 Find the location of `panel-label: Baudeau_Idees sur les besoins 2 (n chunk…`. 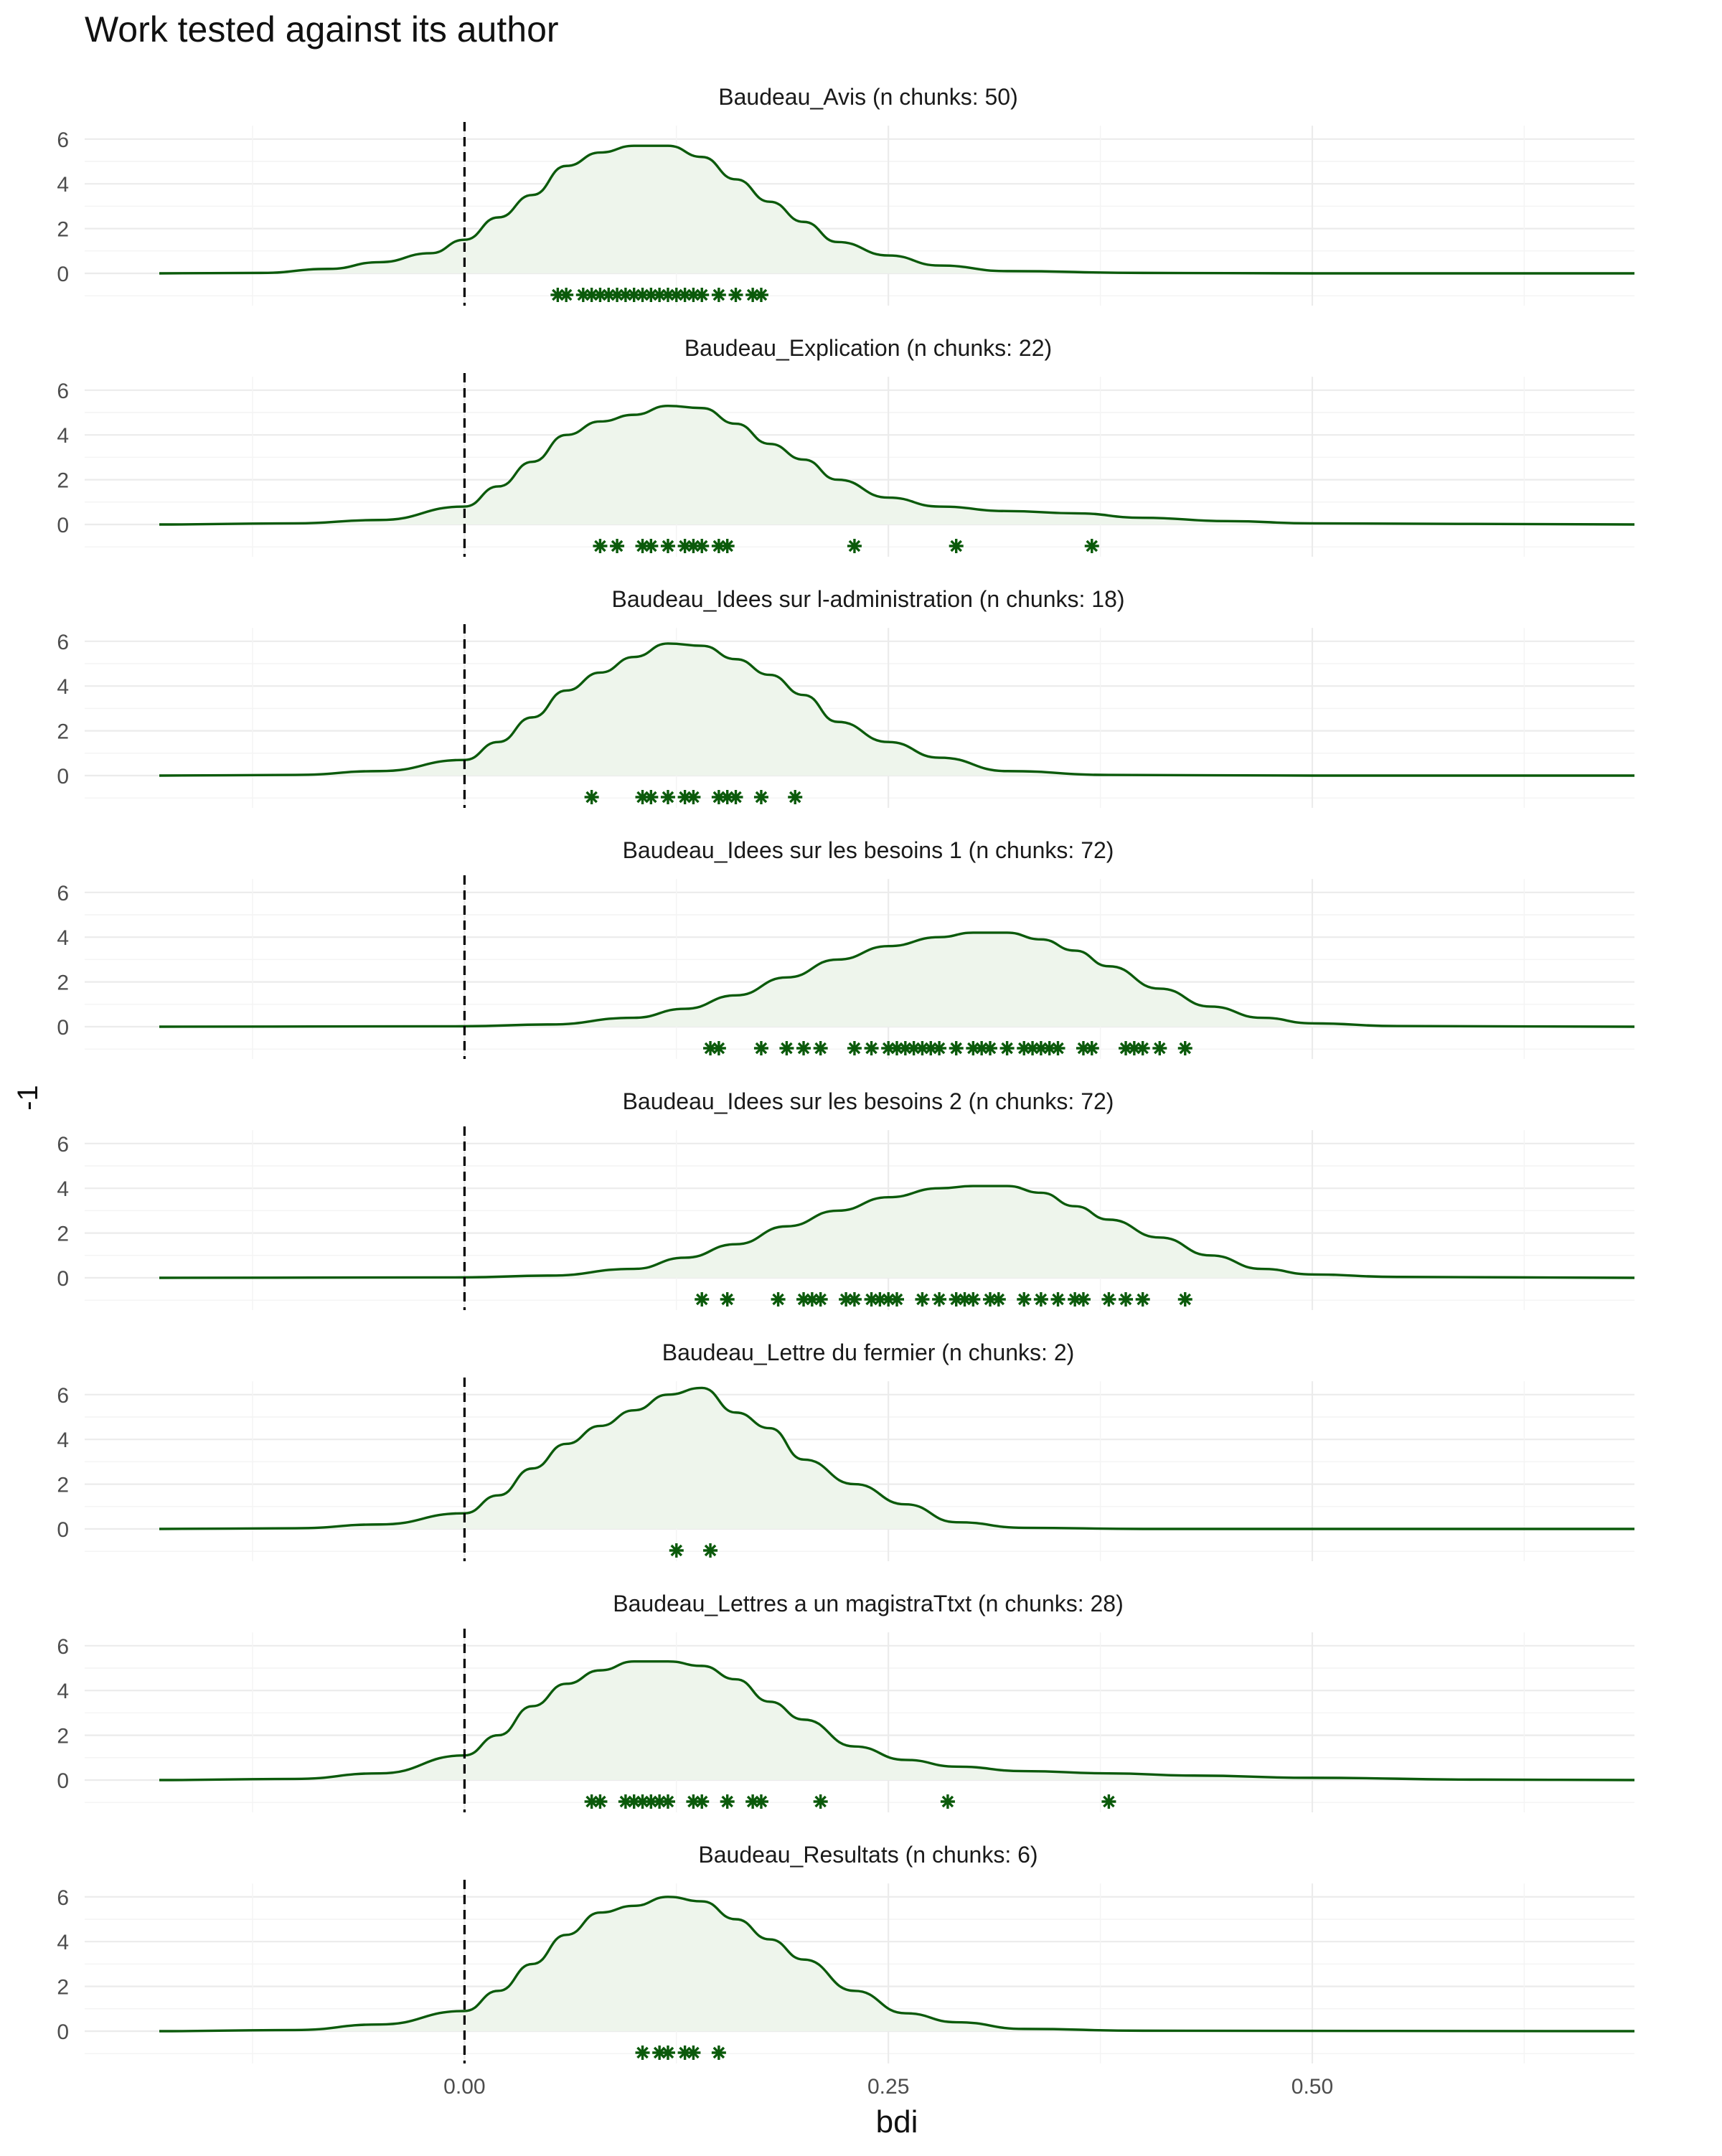

panel-label: Baudeau_Idees sur les besoins 2 (n chunk… is located at coordinates (869, 1101).